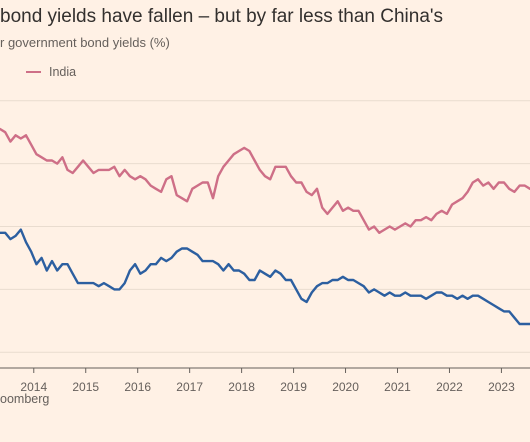  Describe the element at coordinates (85, 42) in the screenshot. I see `chart-subtitle: r government bond yields (%)` at that location.